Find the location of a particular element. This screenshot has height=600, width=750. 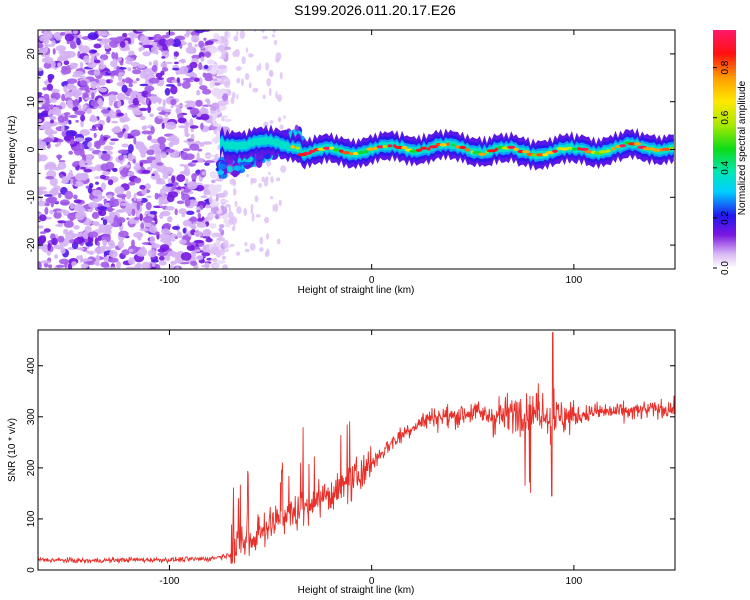

colorbar-tick-label: 0.2 is located at coordinates (725, 218).